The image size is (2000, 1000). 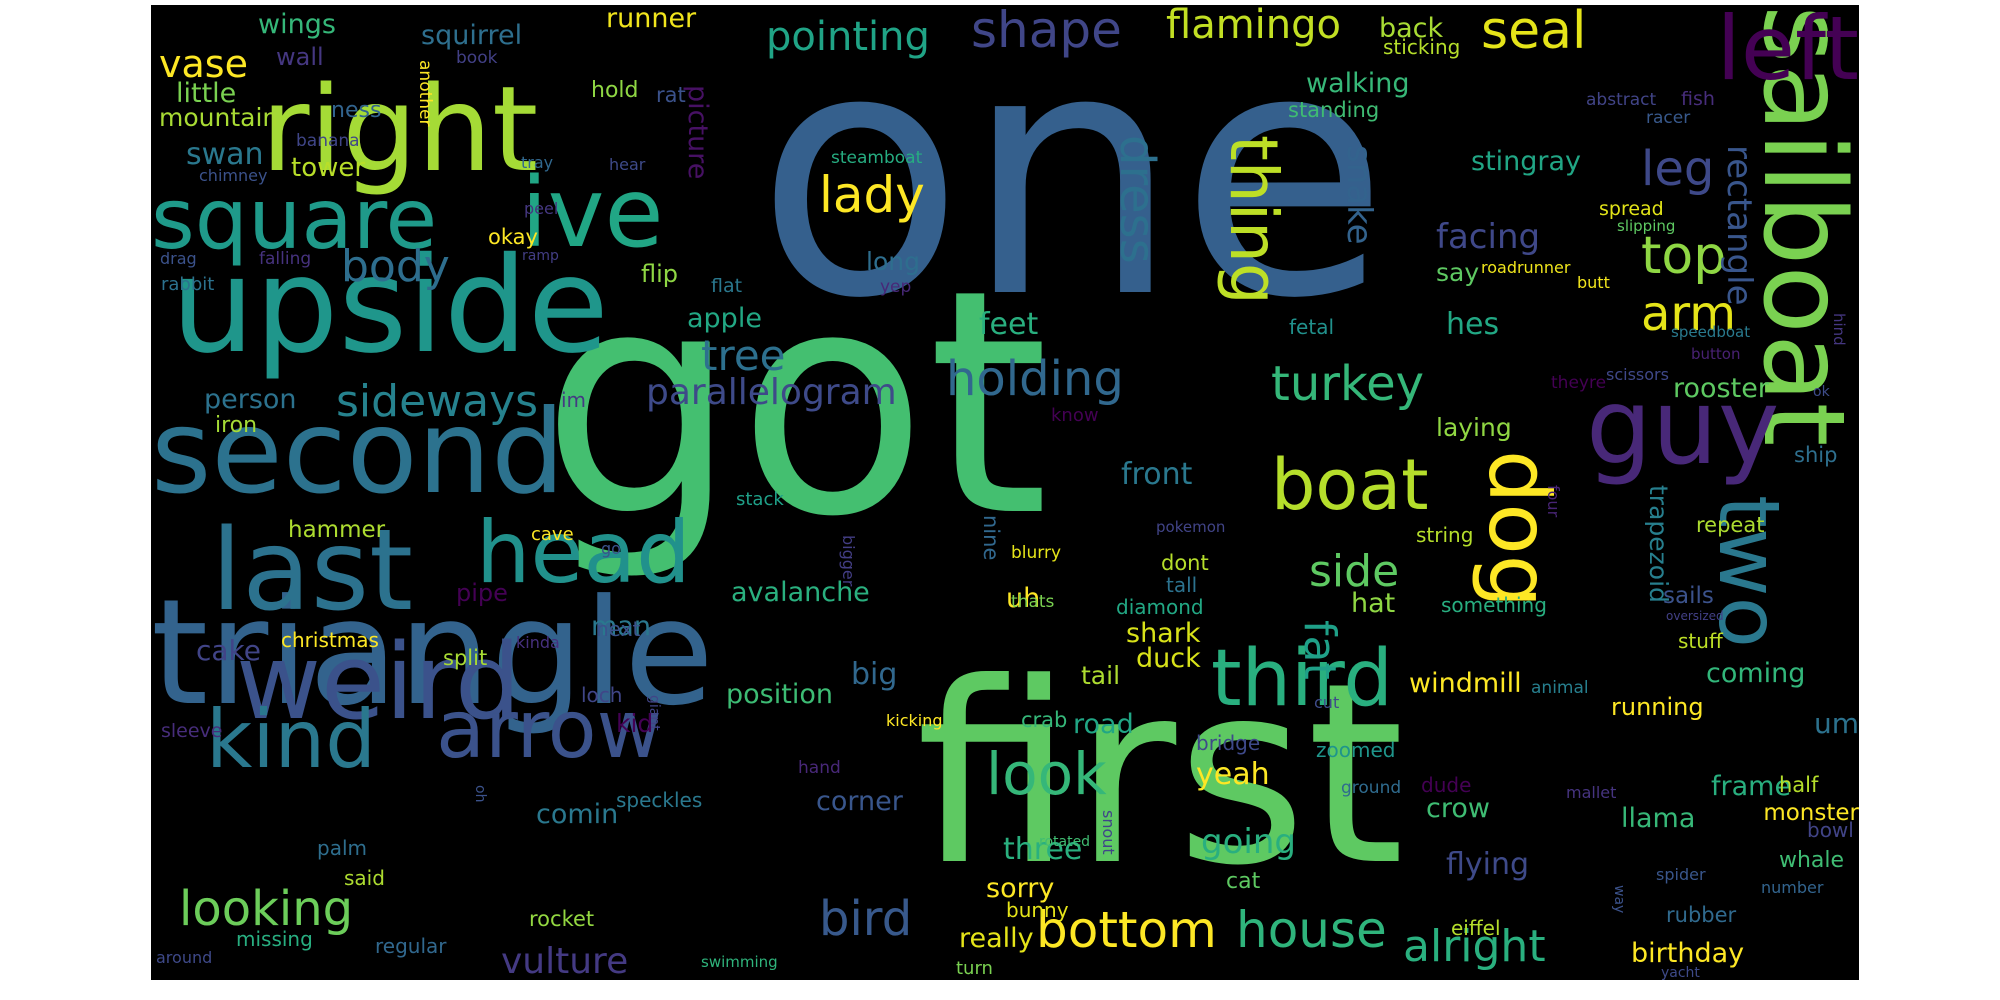 What do you see at coordinates (1821, 392) in the screenshot?
I see `word-ok: ok` at bounding box center [1821, 392].